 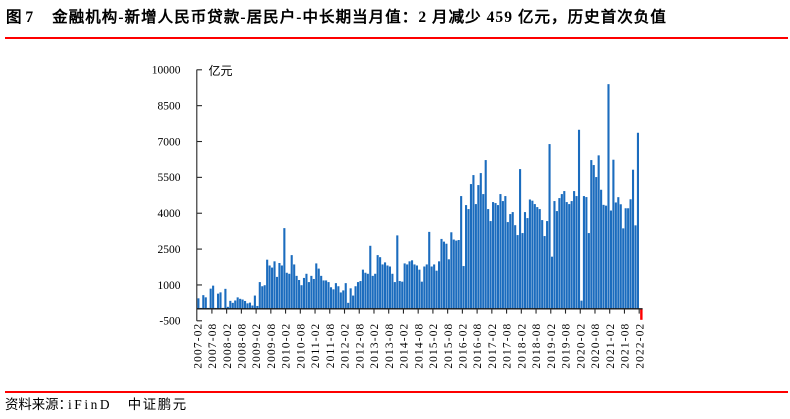 I want to click on svg-text: 2010-08, so click(x=301, y=346).